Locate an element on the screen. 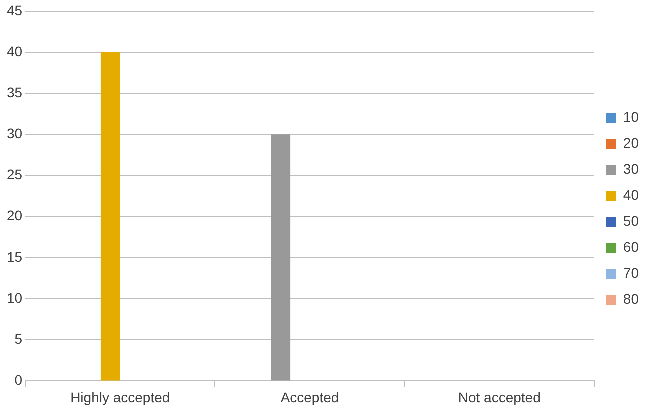  y-tick-label: 40 is located at coordinates (14, 51).